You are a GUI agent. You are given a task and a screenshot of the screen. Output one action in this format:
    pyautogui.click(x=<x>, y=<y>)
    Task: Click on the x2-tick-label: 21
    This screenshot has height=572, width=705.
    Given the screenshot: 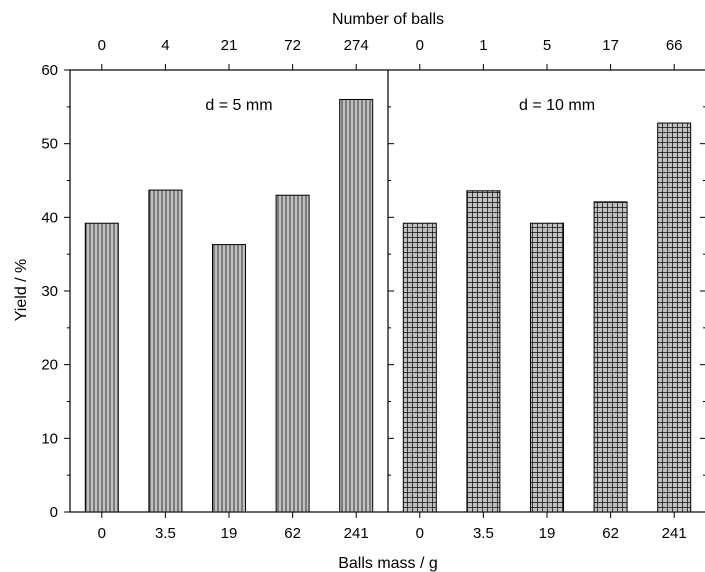 What is the action you would take?
    pyautogui.click(x=229, y=45)
    